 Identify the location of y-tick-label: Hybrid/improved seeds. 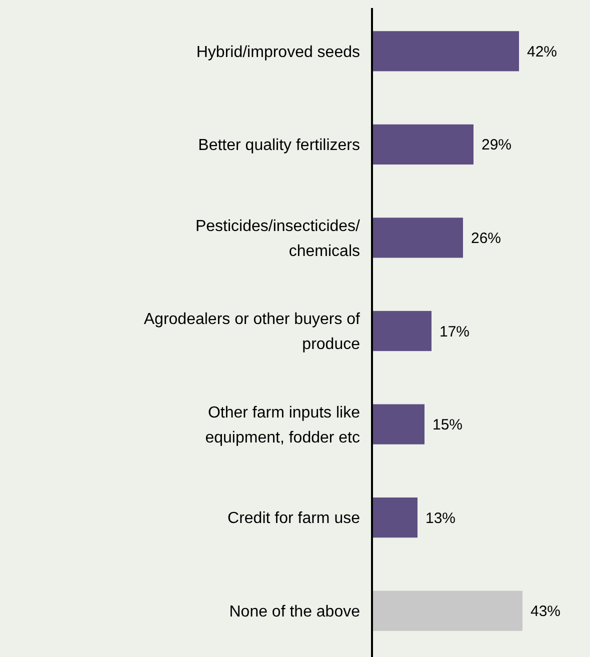
(278, 52).